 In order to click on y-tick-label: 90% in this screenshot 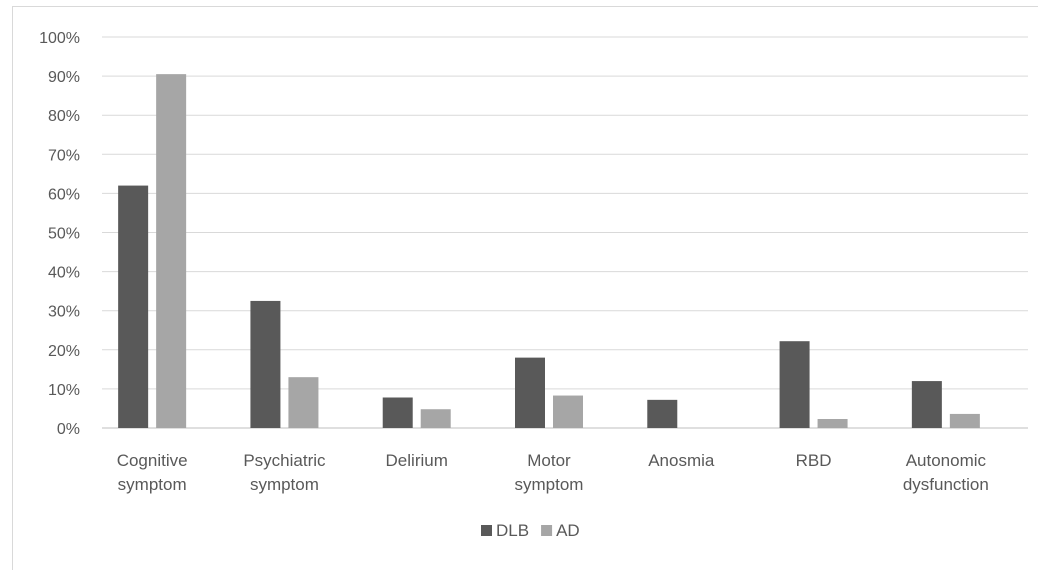, I will do `click(64, 77)`.